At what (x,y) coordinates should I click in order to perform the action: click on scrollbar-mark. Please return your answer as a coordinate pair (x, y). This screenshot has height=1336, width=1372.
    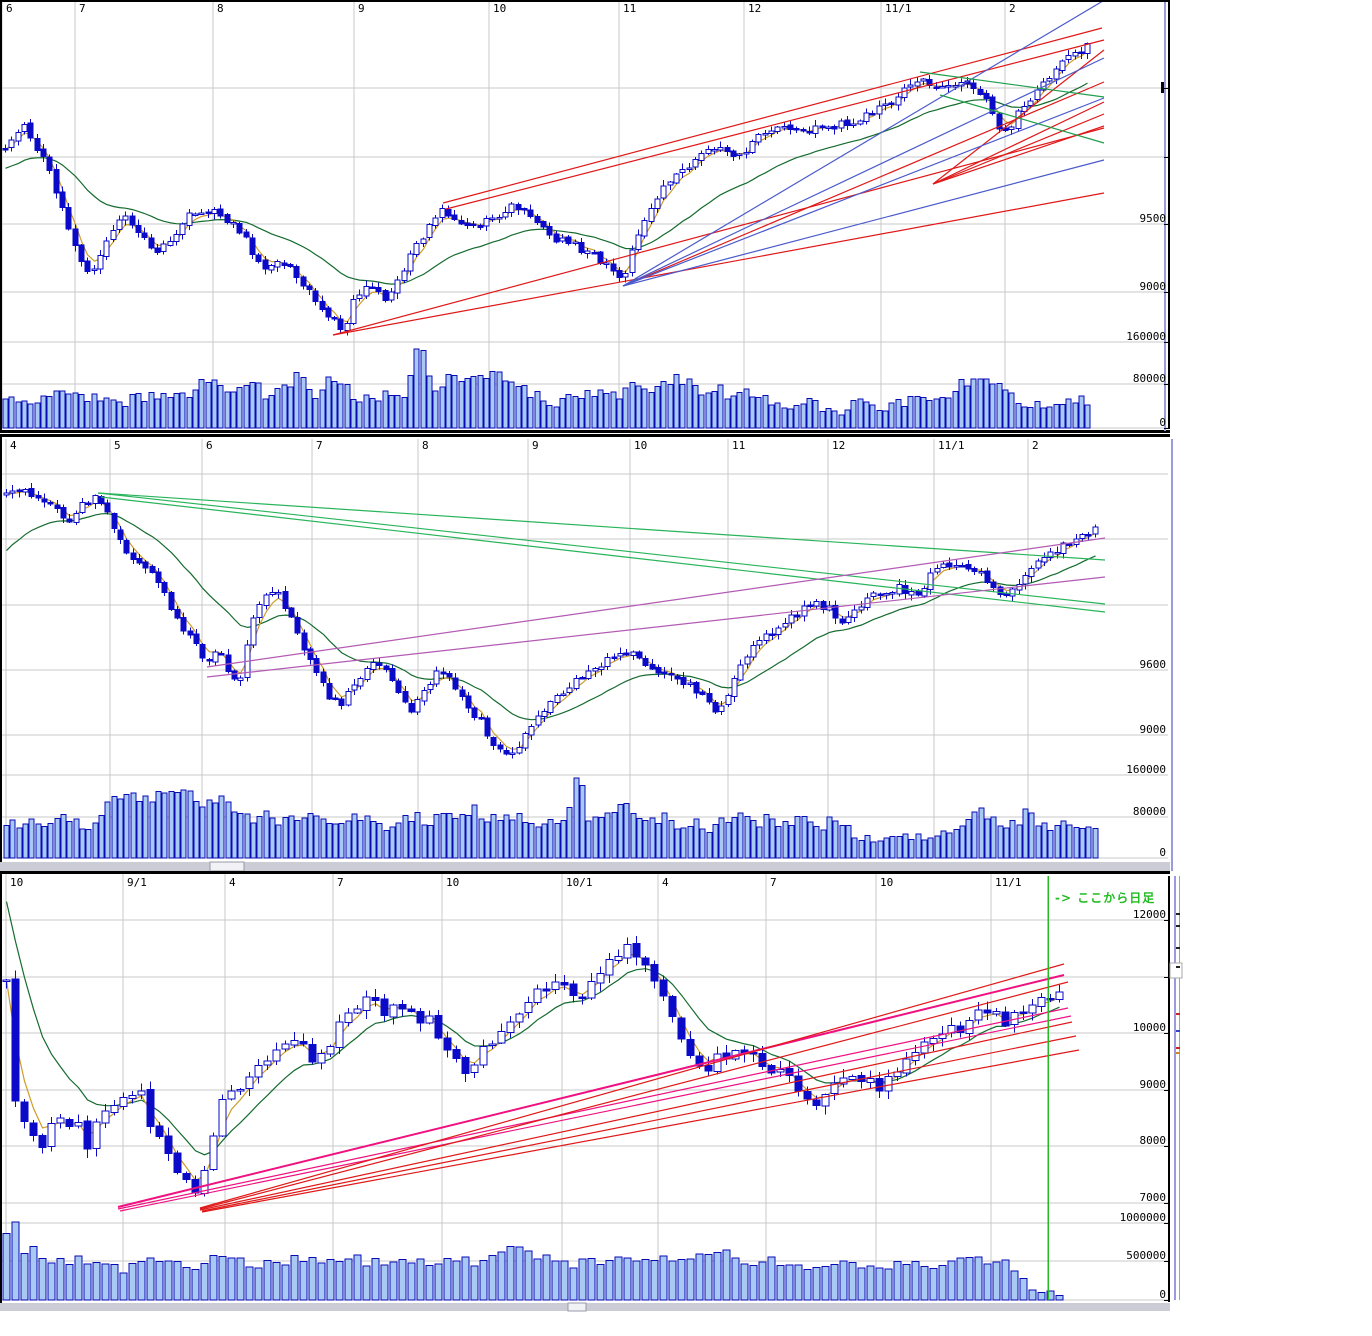
    Looking at the image, I should click on (1162, 87).